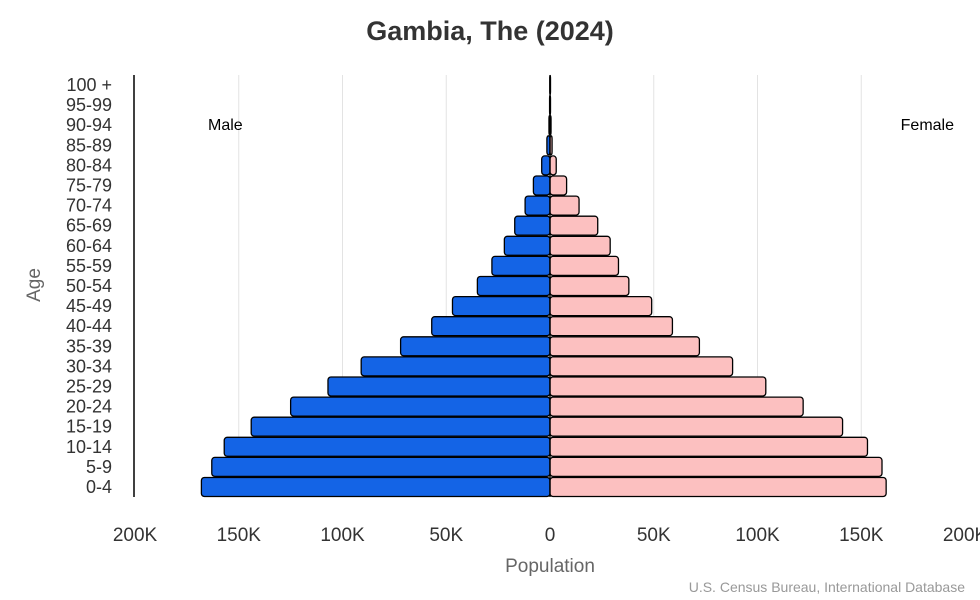 This screenshot has height=600, width=980. Describe the element at coordinates (89, 447) in the screenshot. I see `y-tick-label: 10-14` at that location.